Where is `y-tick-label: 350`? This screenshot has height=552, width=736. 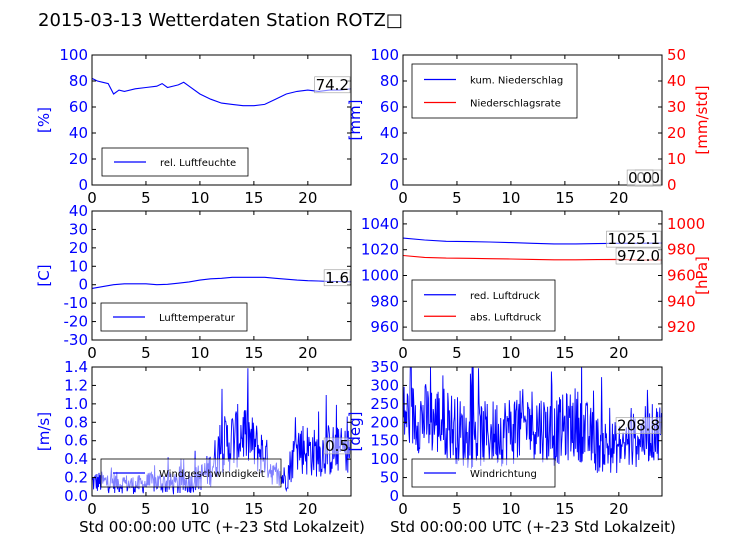
y-tick-label: 350 is located at coordinates (384, 367).